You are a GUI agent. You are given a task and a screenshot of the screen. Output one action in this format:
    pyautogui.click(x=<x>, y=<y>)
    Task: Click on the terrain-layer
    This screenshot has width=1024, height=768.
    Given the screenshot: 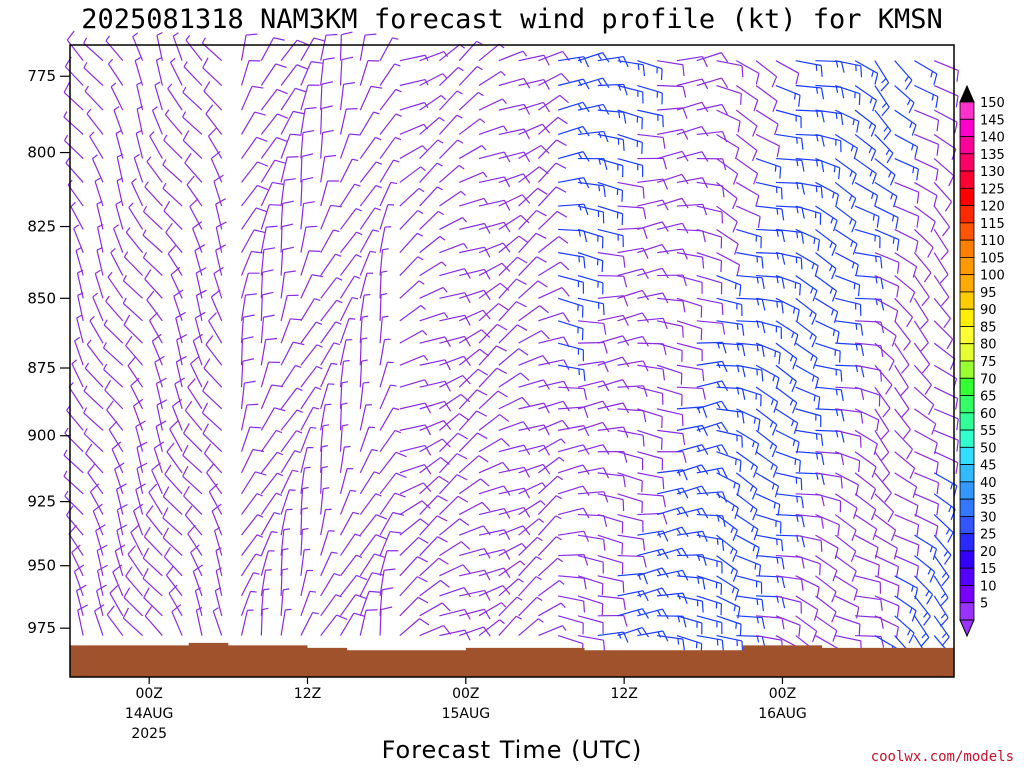 What is the action you would take?
    pyautogui.click(x=512, y=659)
    